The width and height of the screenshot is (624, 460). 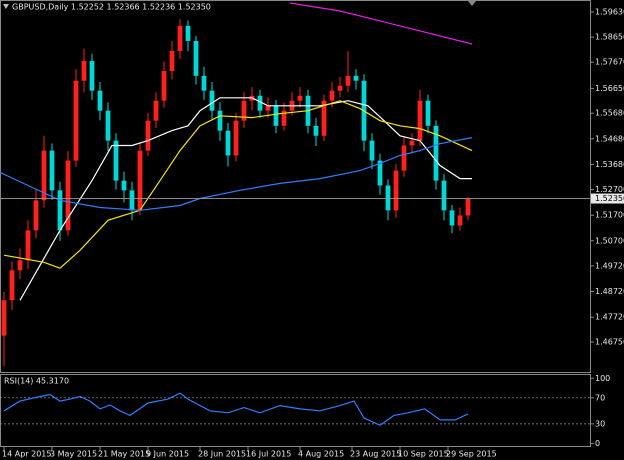 What do you see at coordinates (609, 164) in the screenshot?
I see `y-tick-label: 1.53680` at bounding box center [609, 164].